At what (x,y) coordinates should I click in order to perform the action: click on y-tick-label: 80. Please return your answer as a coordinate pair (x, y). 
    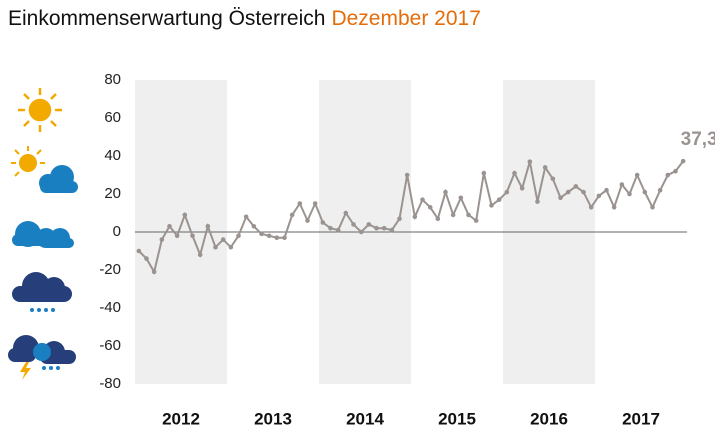
    Looking at the image, I should click on (112, 79).